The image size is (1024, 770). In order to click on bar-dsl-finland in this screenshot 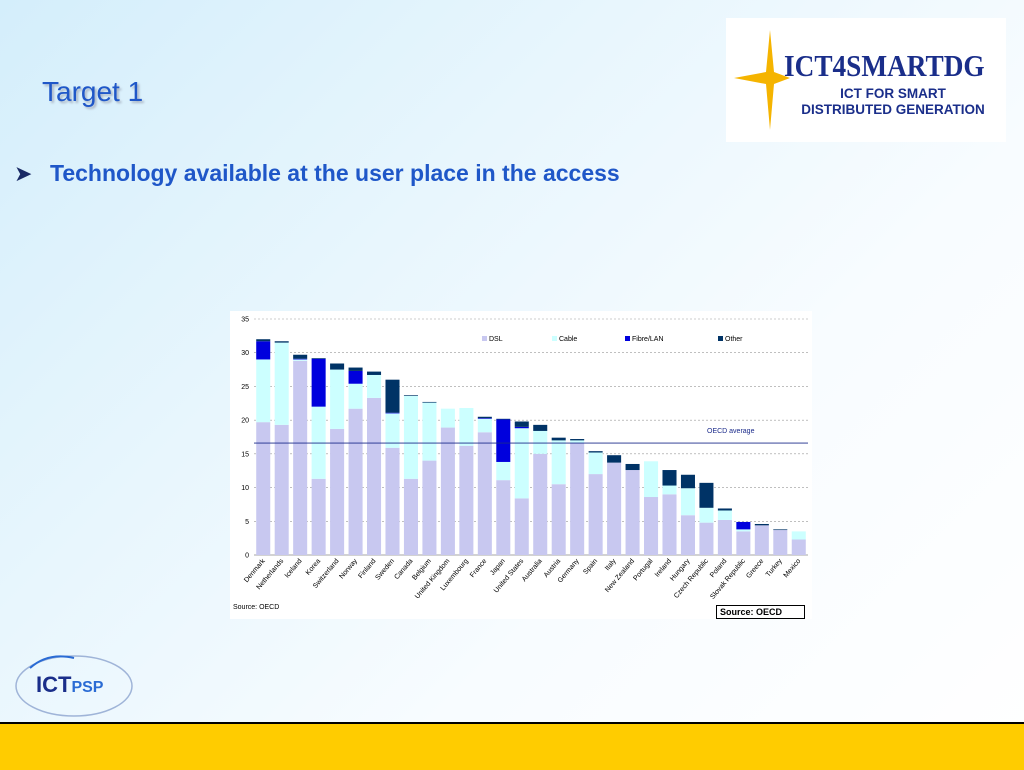, I will do `click(374, 476)`.